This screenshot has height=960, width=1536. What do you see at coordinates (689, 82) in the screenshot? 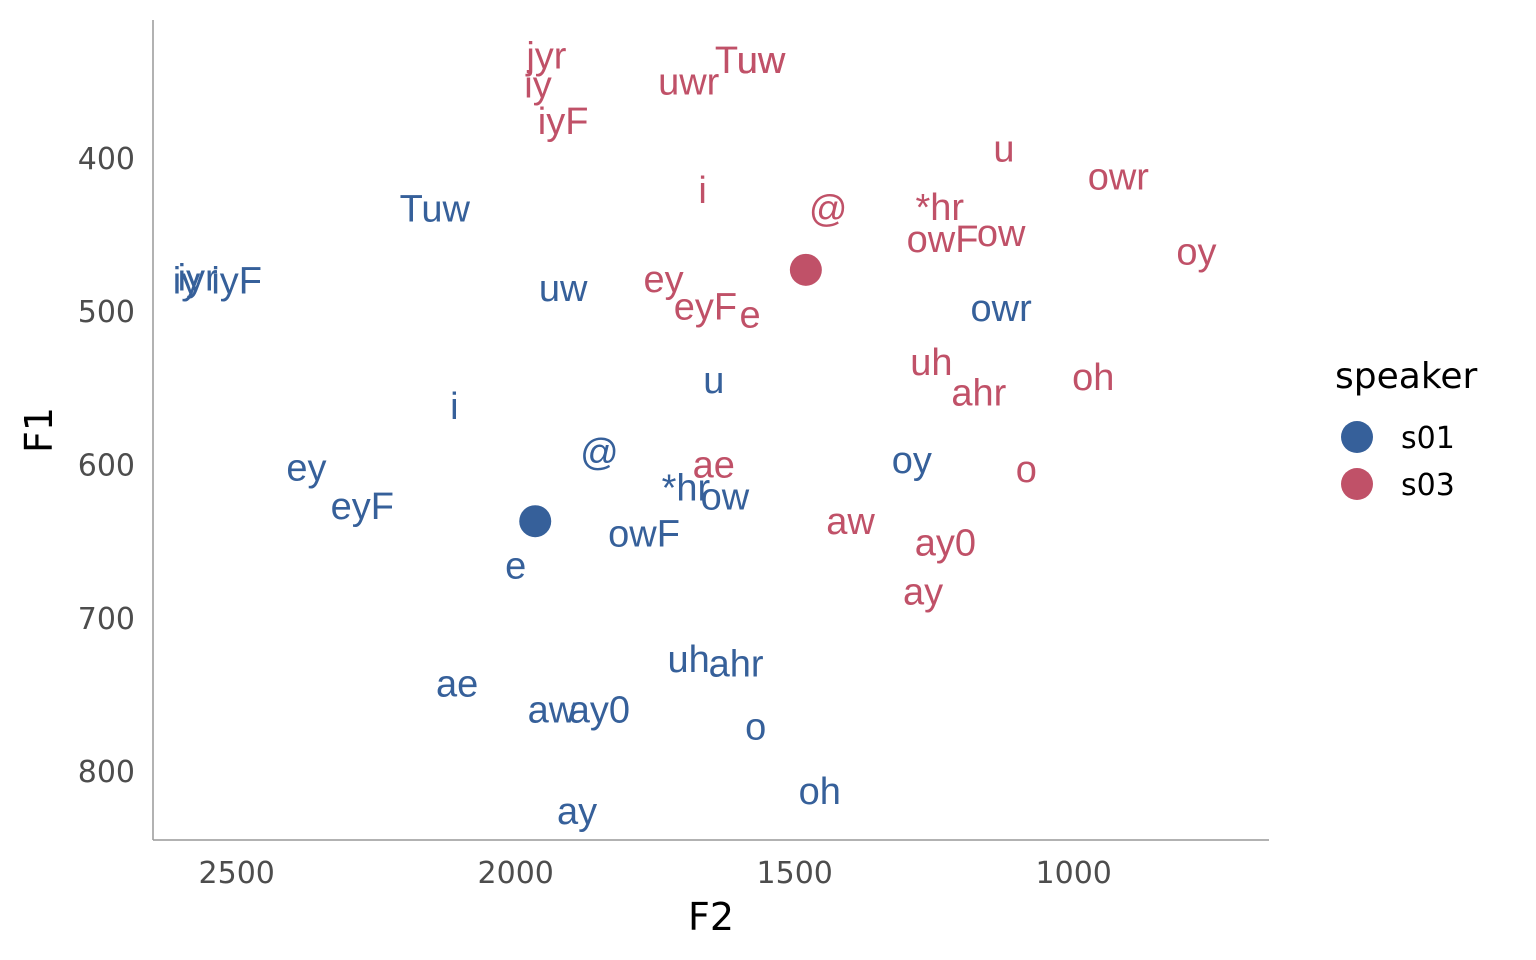
I see `vowel-label: uwr` at bounding box center [689, 82].